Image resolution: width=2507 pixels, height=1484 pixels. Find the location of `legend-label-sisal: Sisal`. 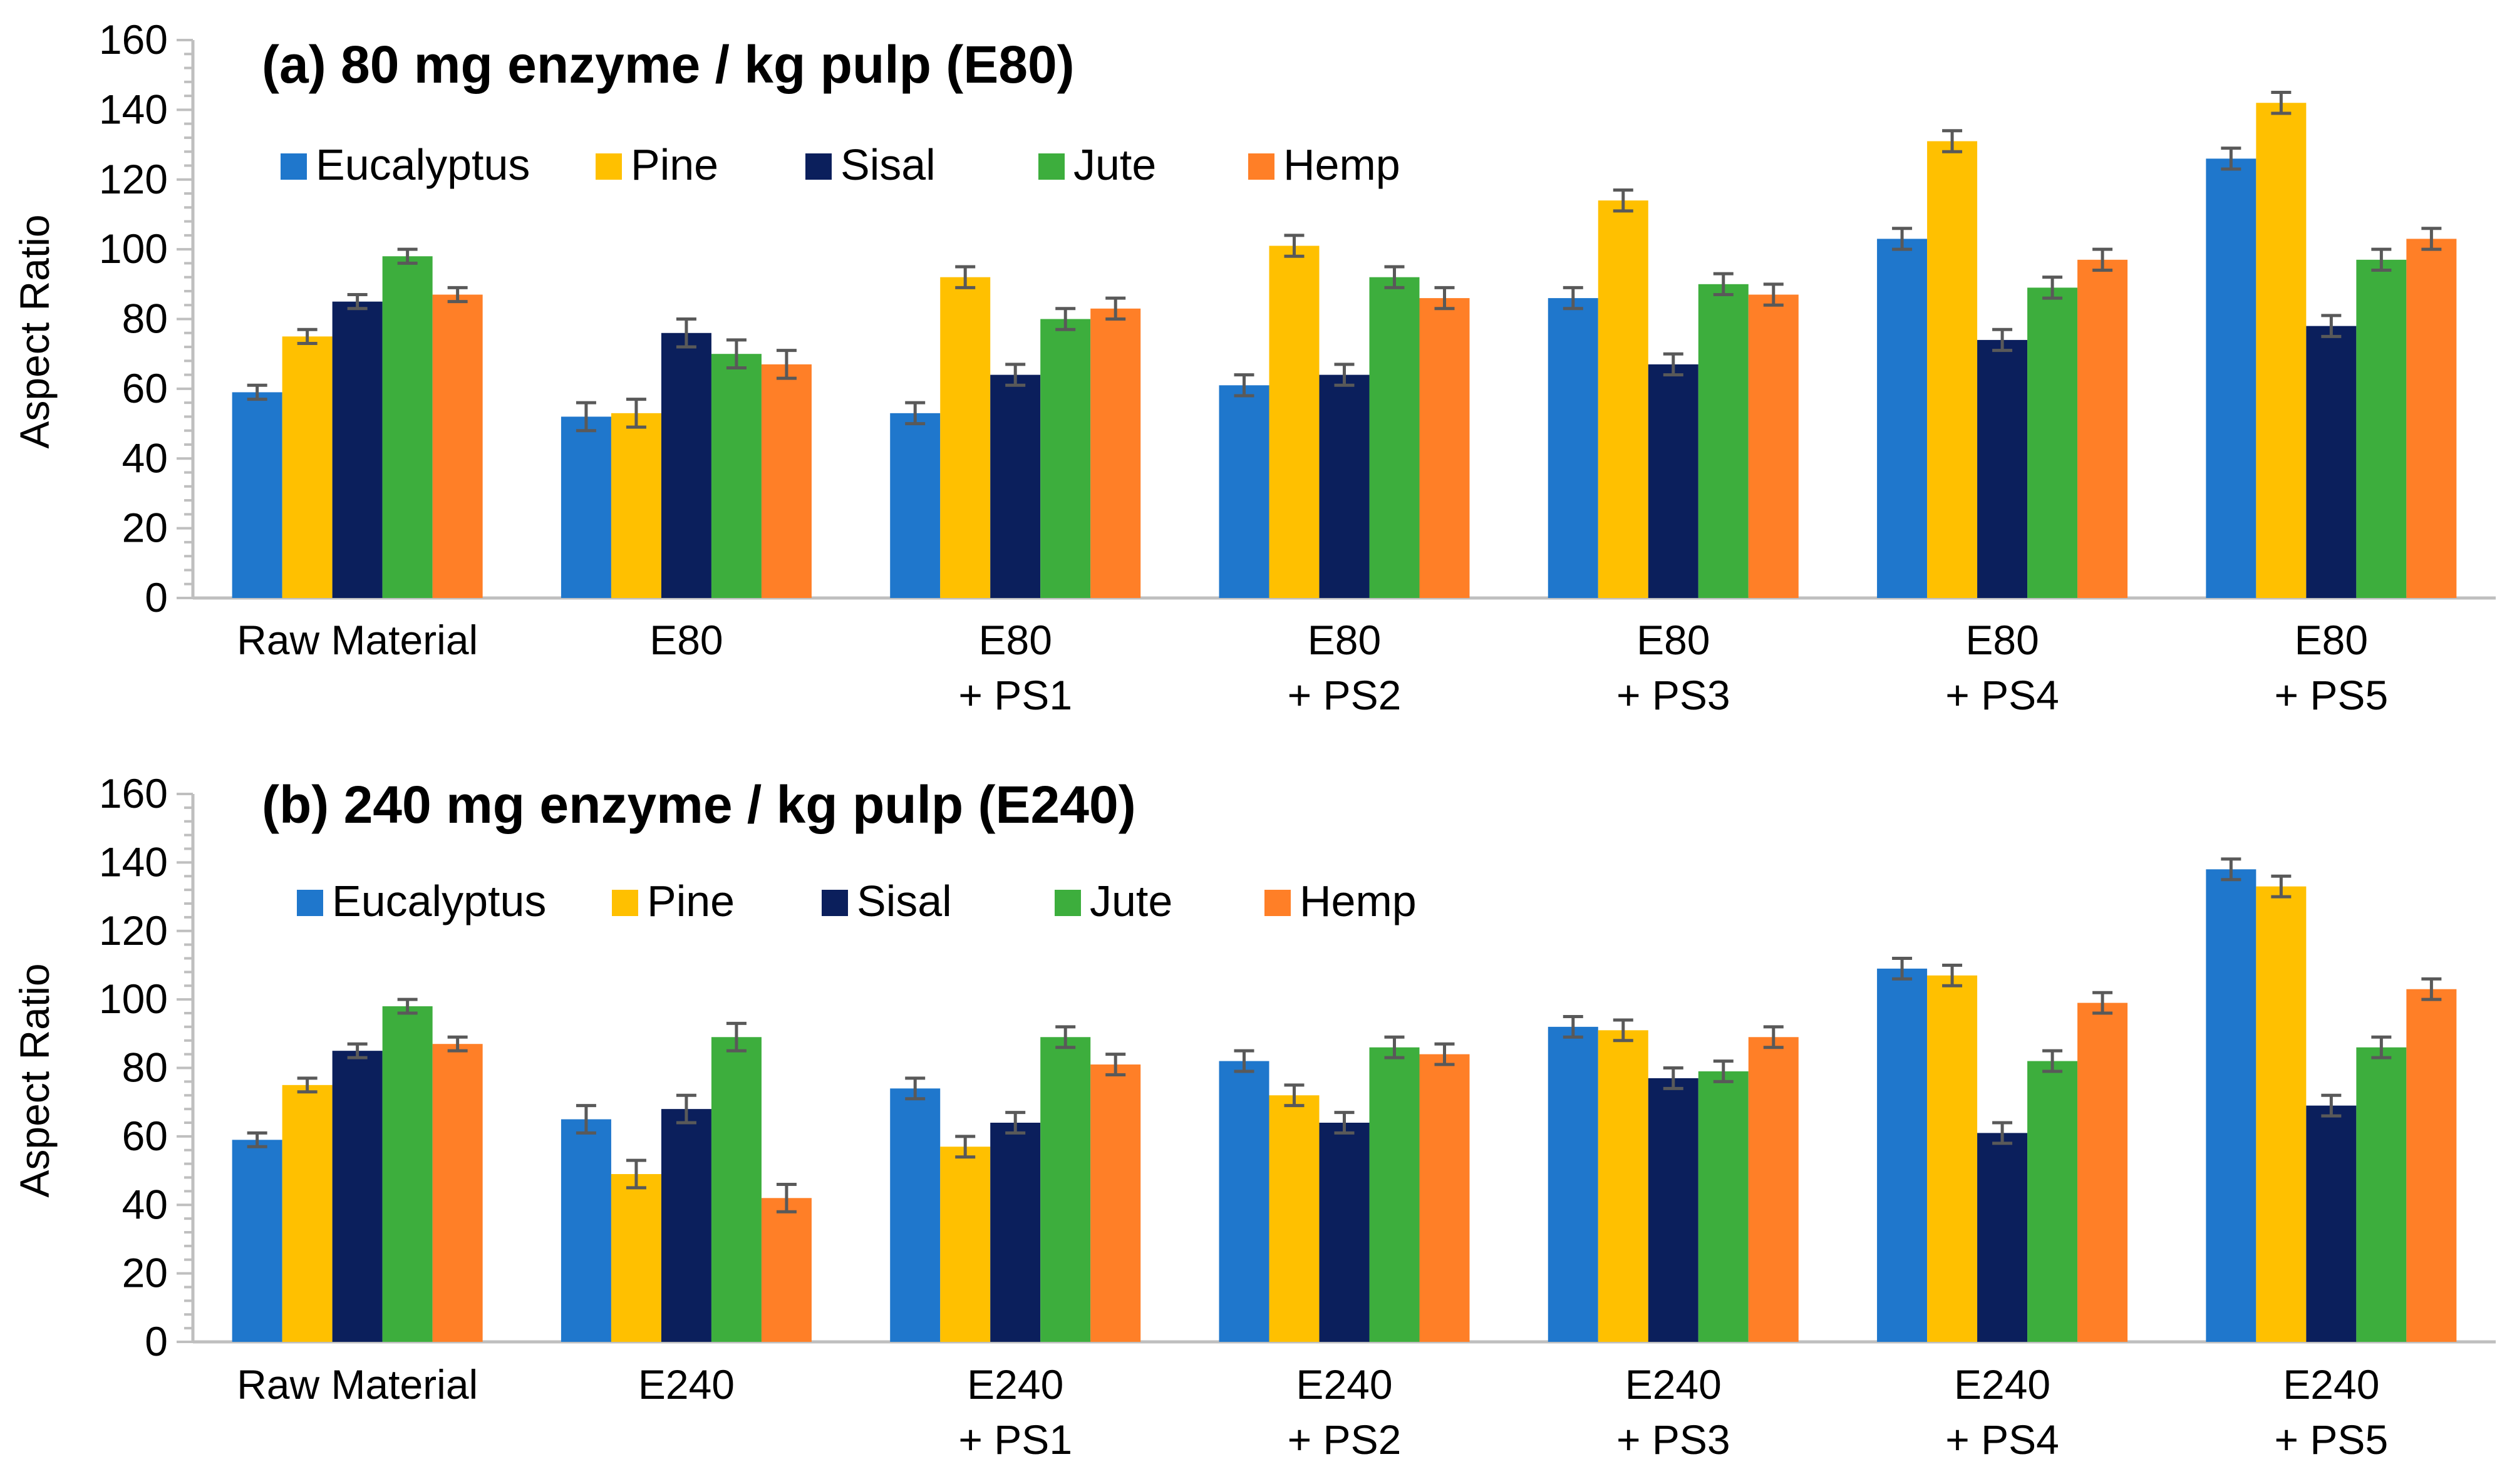

legend-label-sisal: Sisal is located at coordinates (904, 901).